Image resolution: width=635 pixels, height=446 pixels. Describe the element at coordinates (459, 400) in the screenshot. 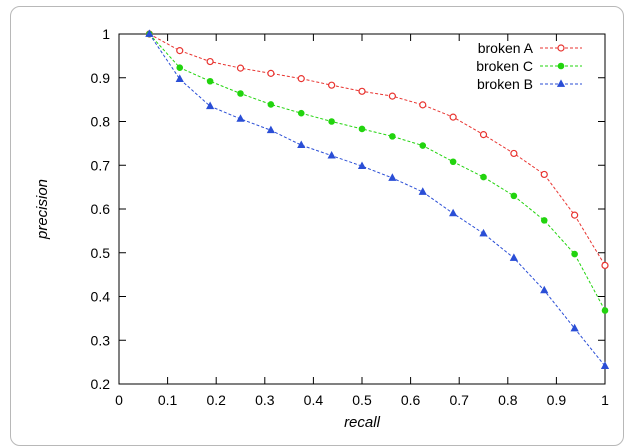

I see `x-tick-label: 0.7` at that location.